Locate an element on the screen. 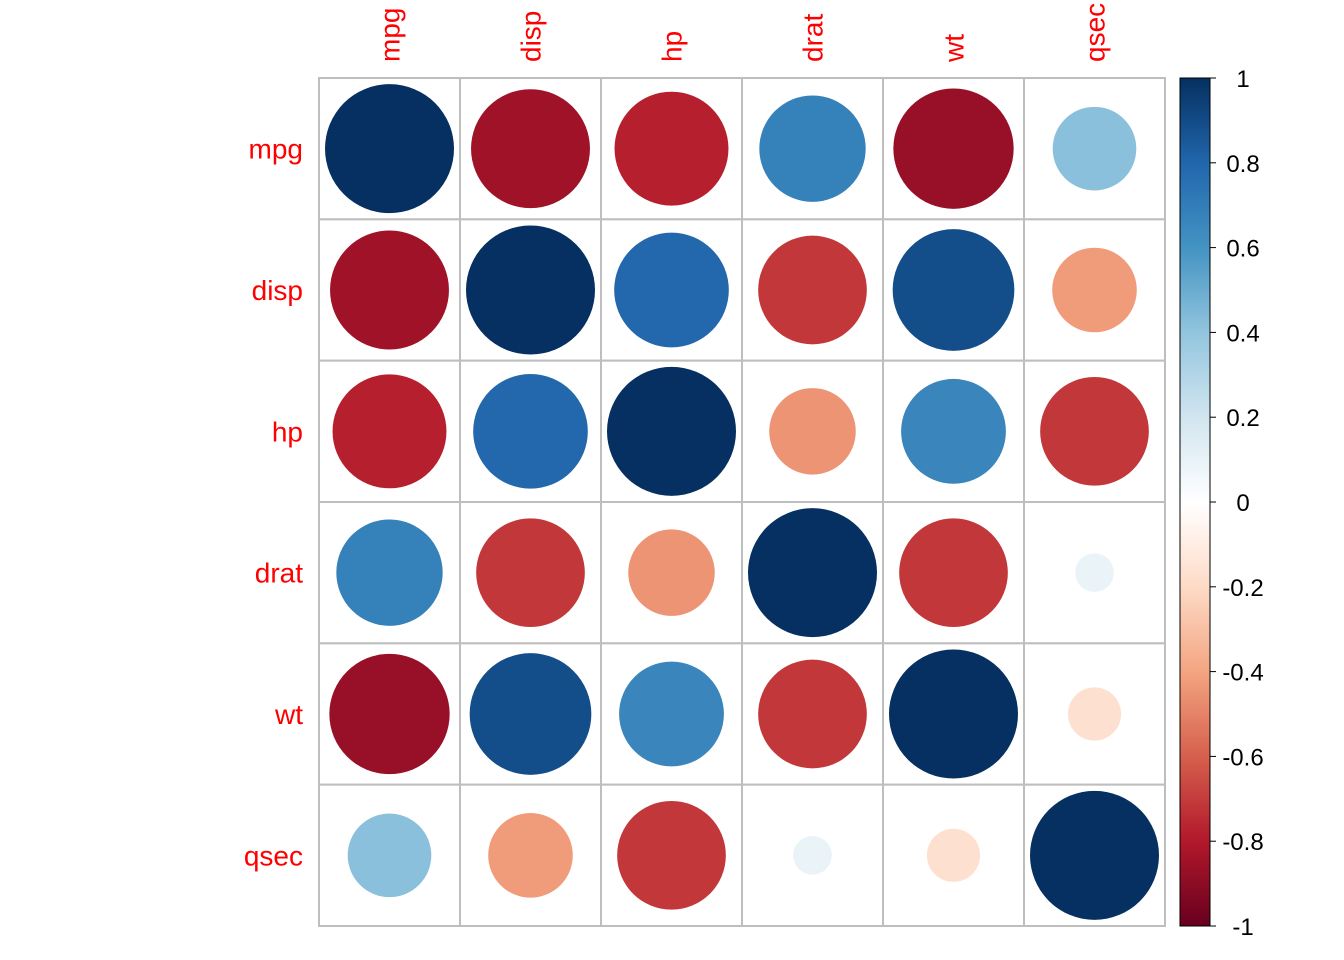 Image resolution: width=1344 pixels, height=960 pixels. corr-circle-mpg-drat is located at coordinates (812, 148).